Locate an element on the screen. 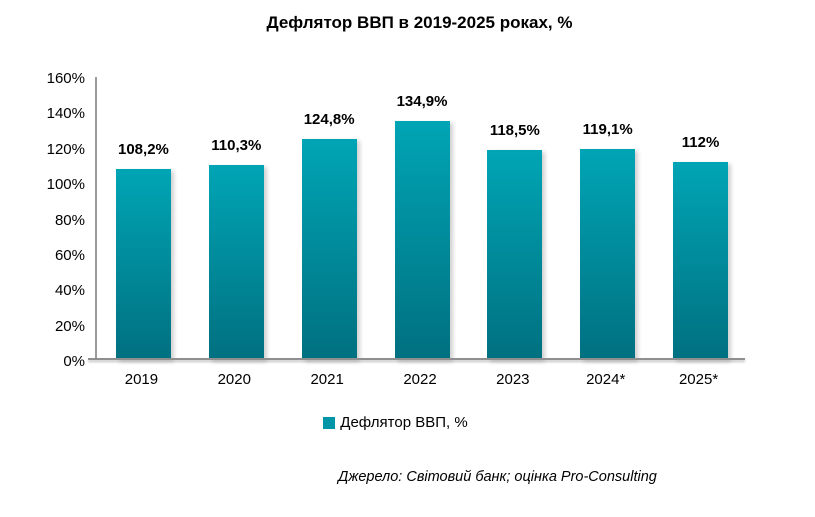 This screenshot has height=517, width=815. x-axis-category-label: 2019 is located at coordinates (141, 379).